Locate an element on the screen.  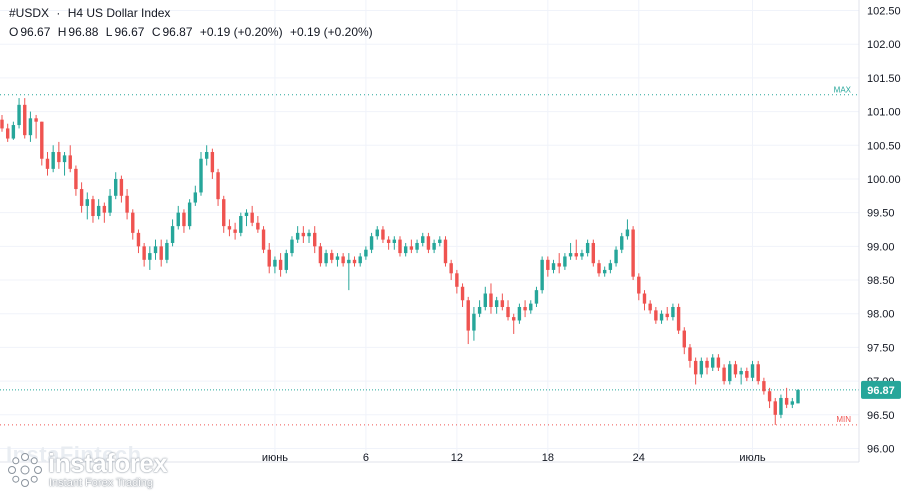
price-tick-label: 98.00 is located at coordinates (881, 315).